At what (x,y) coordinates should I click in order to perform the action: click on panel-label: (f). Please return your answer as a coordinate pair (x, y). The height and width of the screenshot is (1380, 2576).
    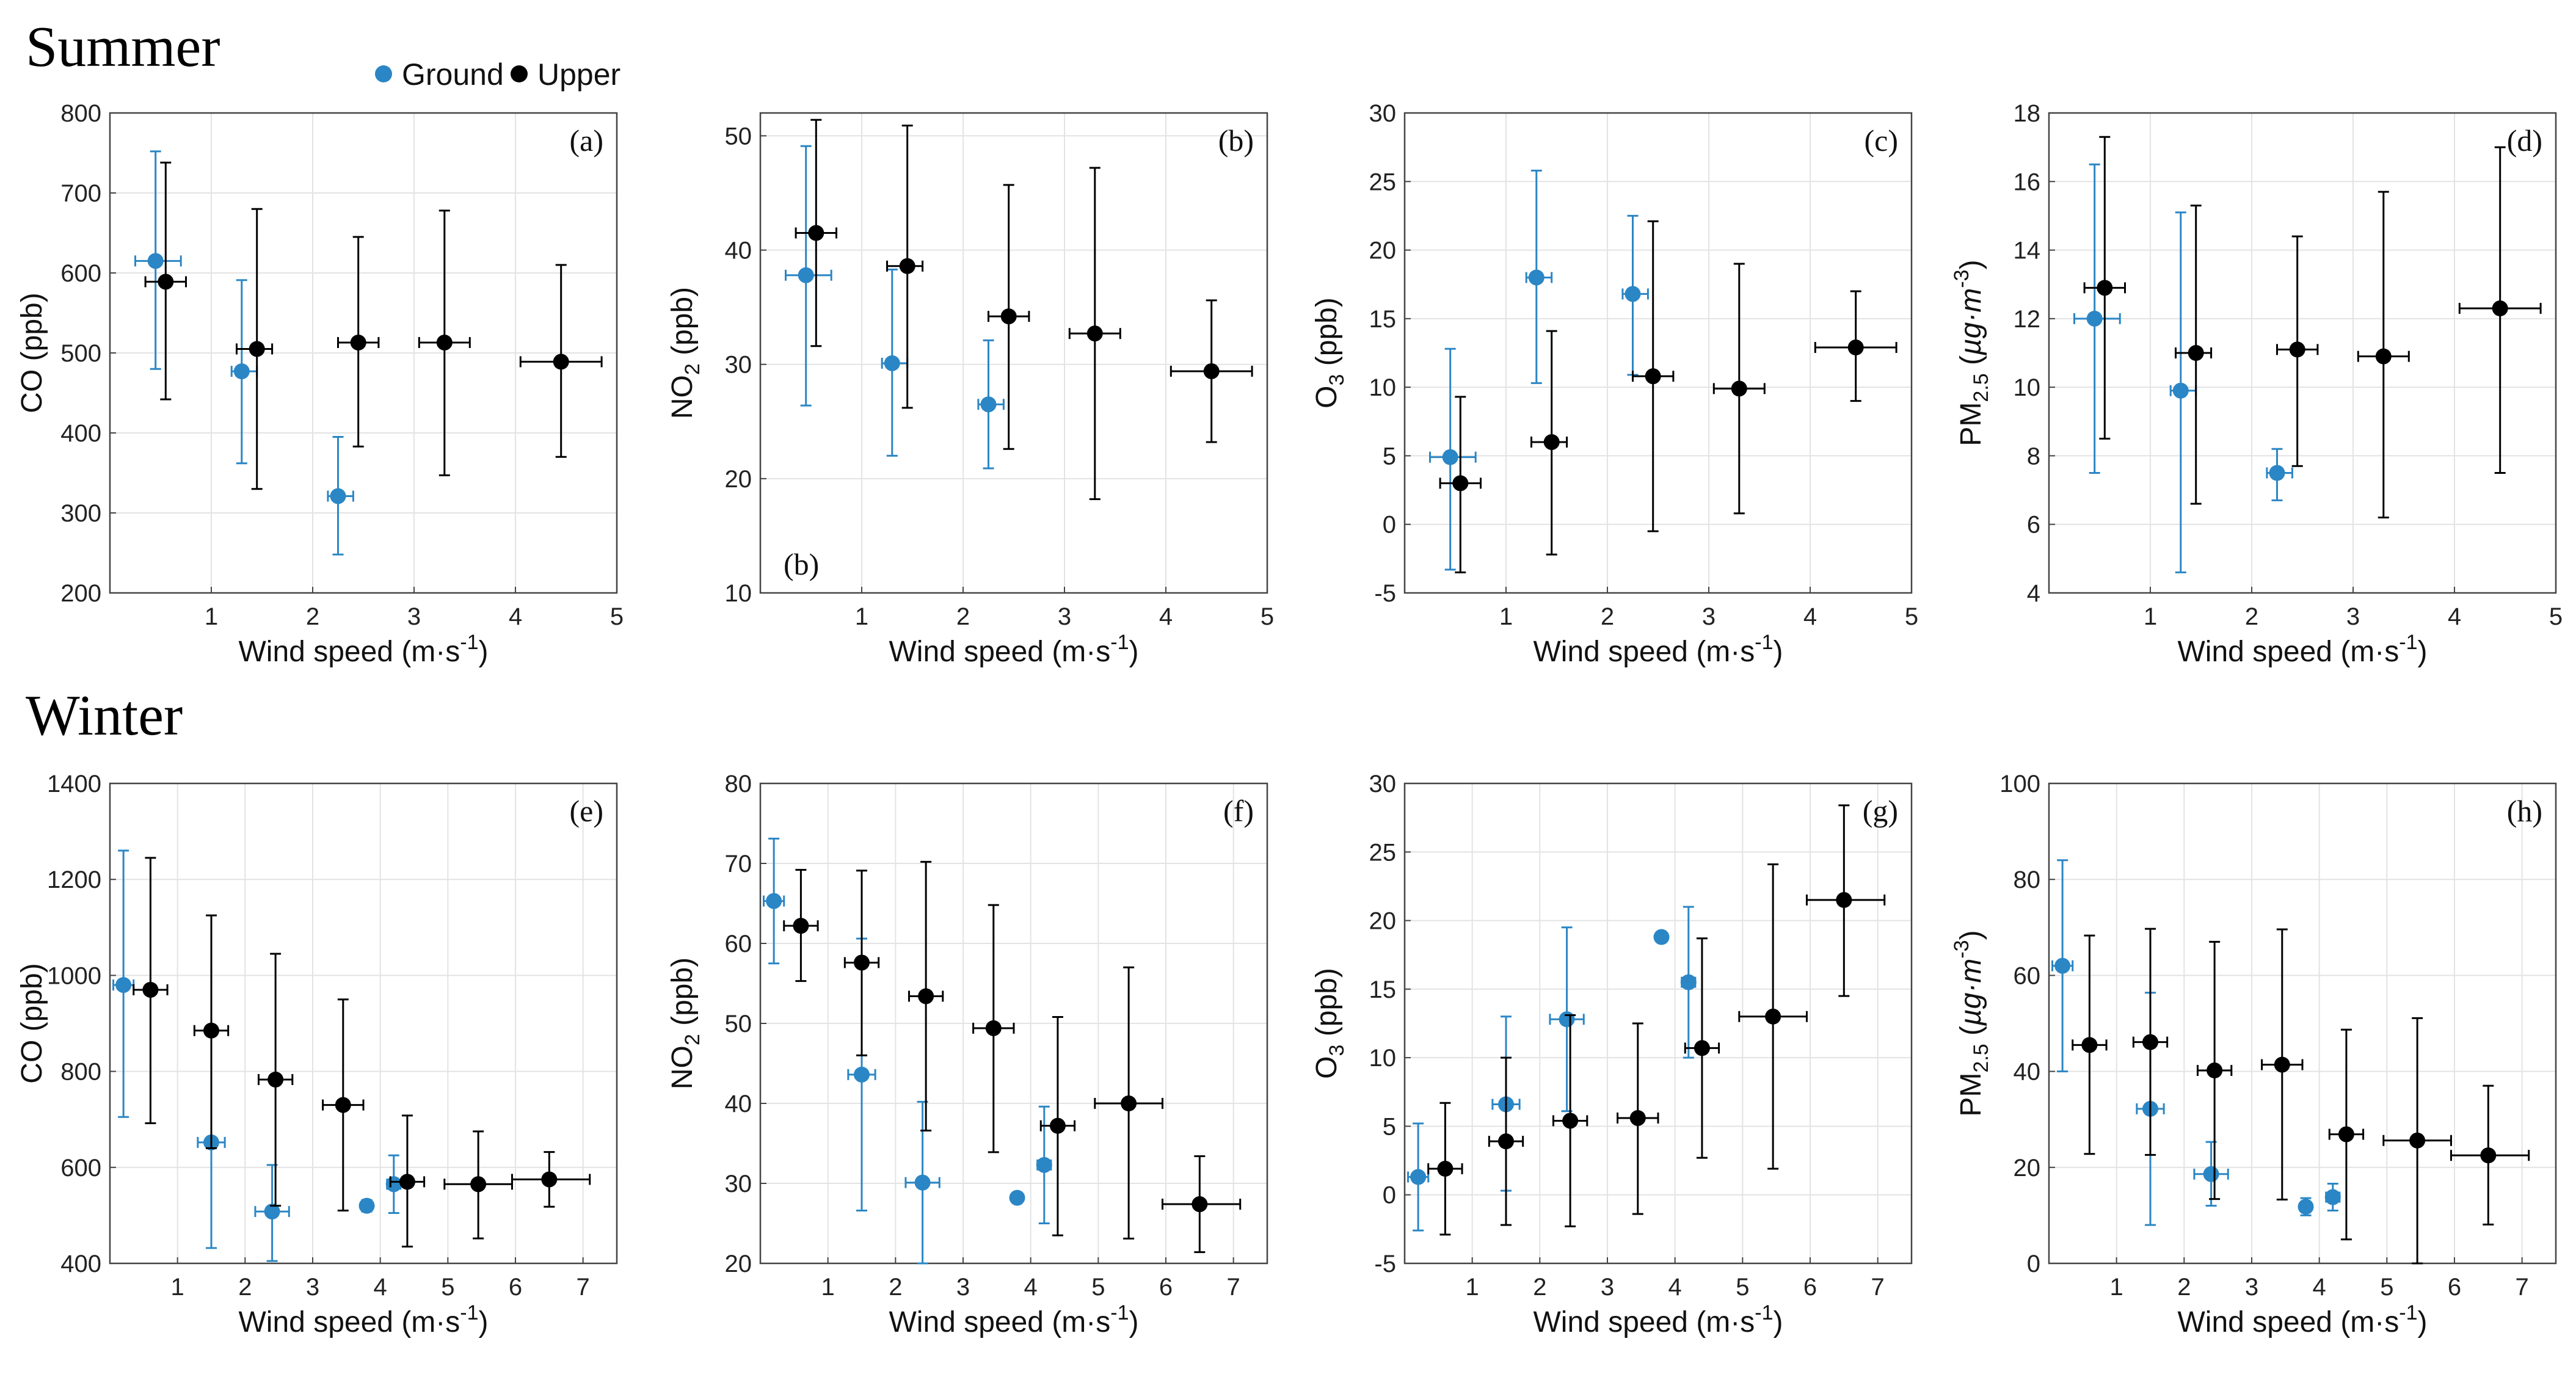
    Looking at the image, I should click on (1238, 811).